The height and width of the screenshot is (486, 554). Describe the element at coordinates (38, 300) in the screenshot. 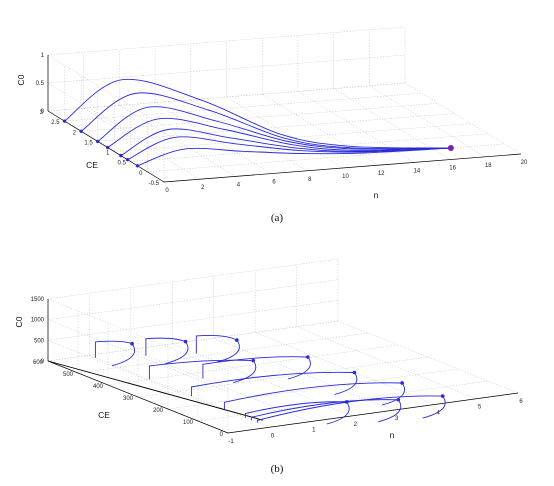

I see `z-tick-label: 1500` at that location.